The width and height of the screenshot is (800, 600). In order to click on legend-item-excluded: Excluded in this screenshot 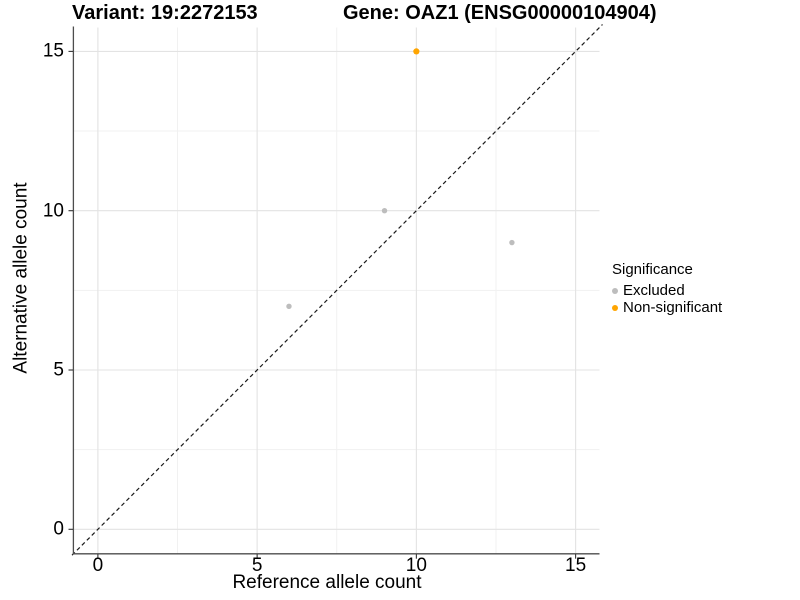, I will do `click(667, 290)`.